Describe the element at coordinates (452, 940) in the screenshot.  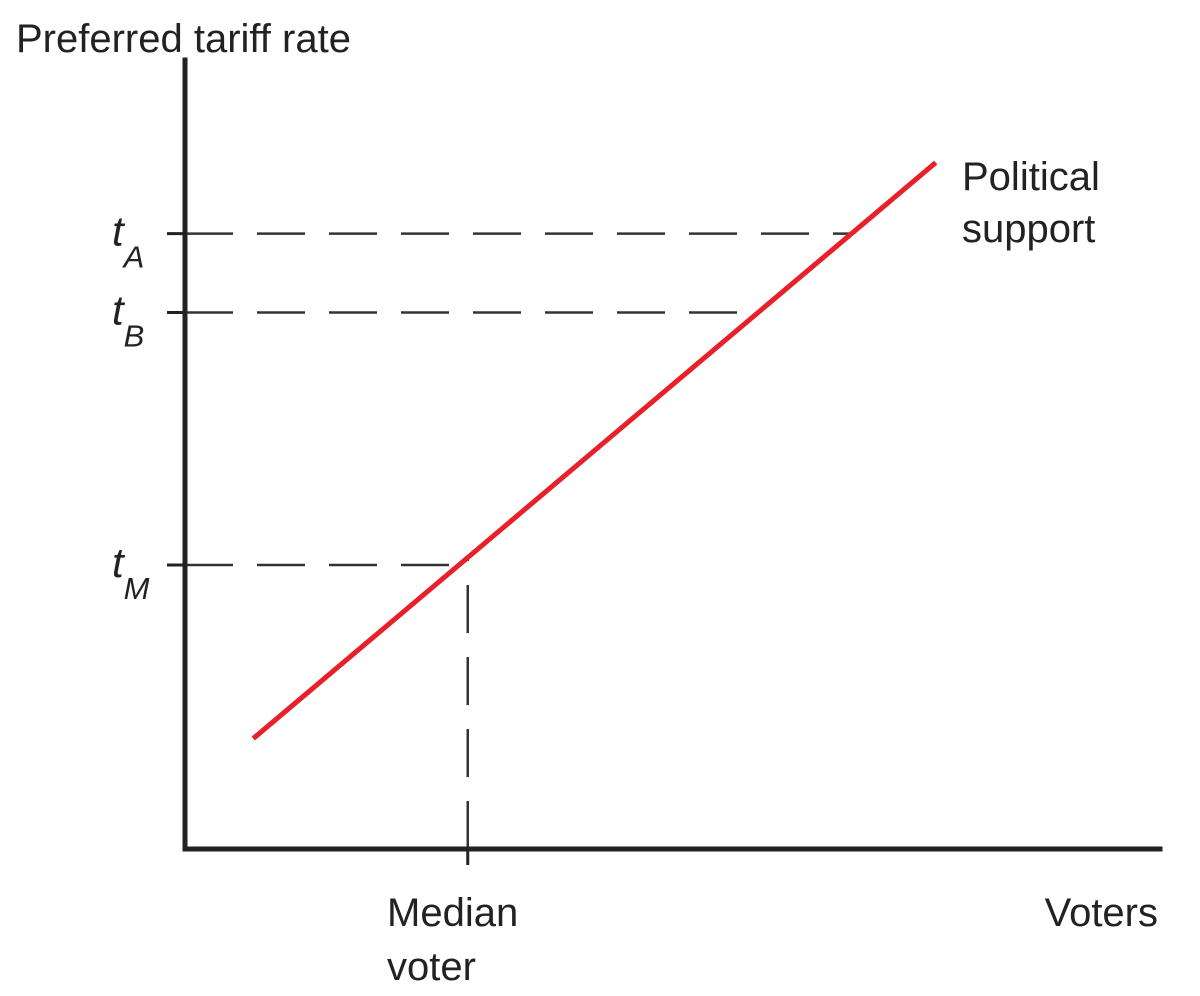
I see `x-tick-label-median-voter: Median voter` at that location.